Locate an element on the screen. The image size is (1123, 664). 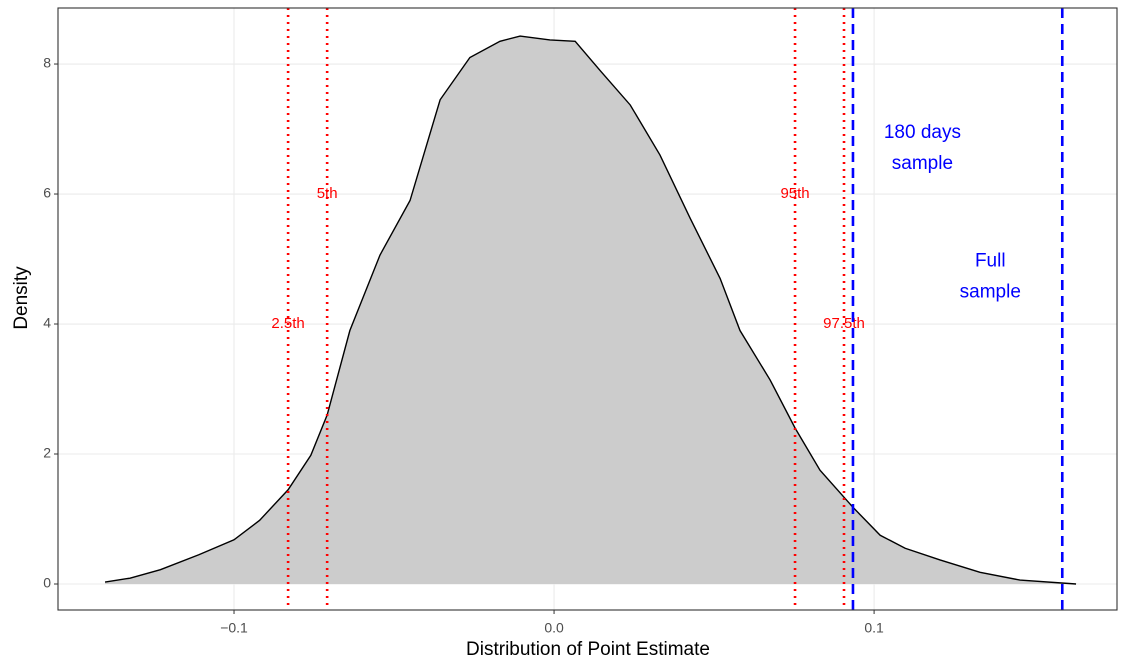
y-tick-label: 2 is located at coordinates (47, 453).